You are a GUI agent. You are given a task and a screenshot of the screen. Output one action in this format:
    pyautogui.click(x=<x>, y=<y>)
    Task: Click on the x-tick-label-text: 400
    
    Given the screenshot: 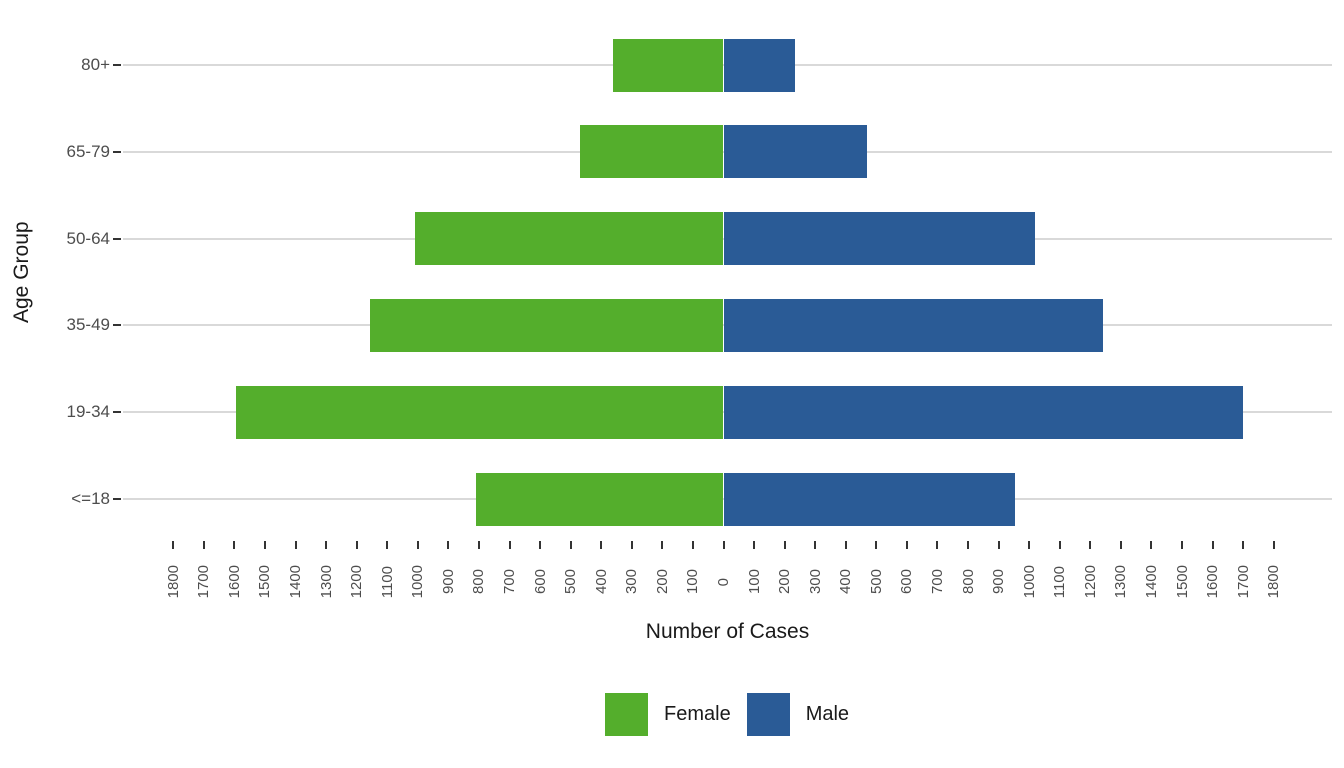 What is the action you would take?
    pyautogui.click(x=601, y=582)
    